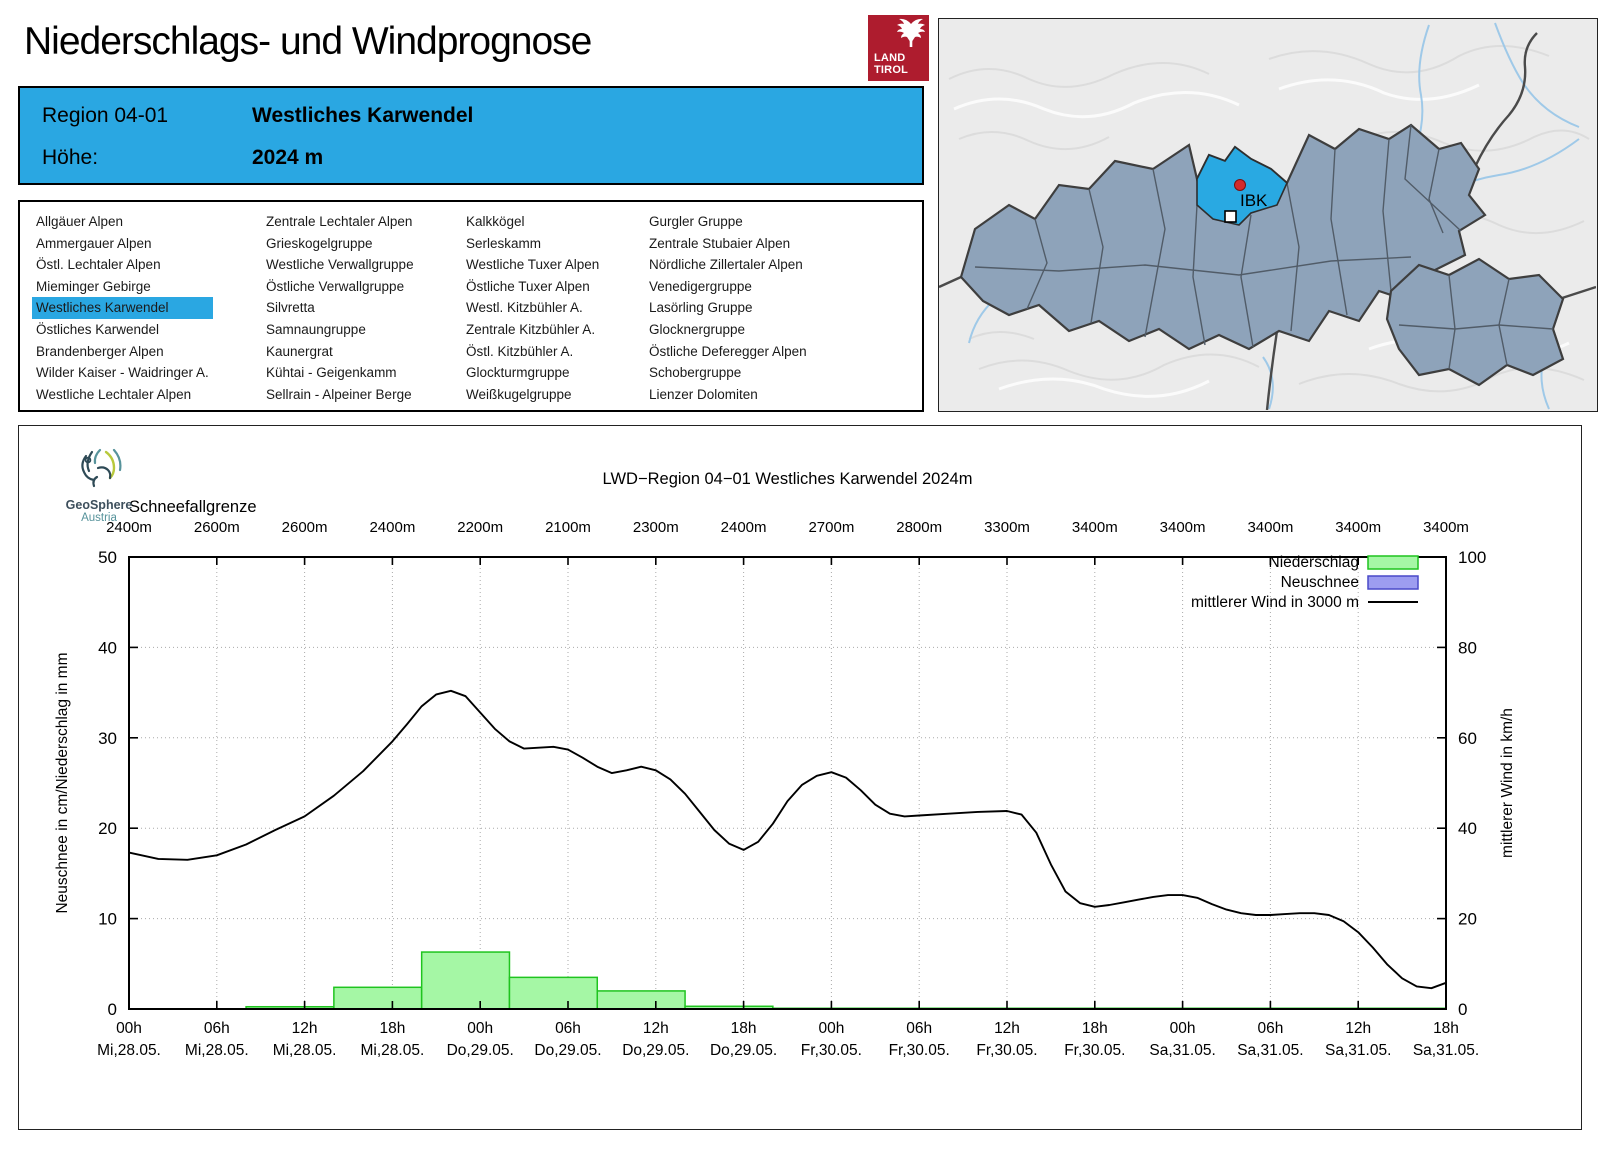 This screenshot has width=1600, height=1153. I want to click on region-item: Westliche Tuxer Alpen, so click(533, 265).